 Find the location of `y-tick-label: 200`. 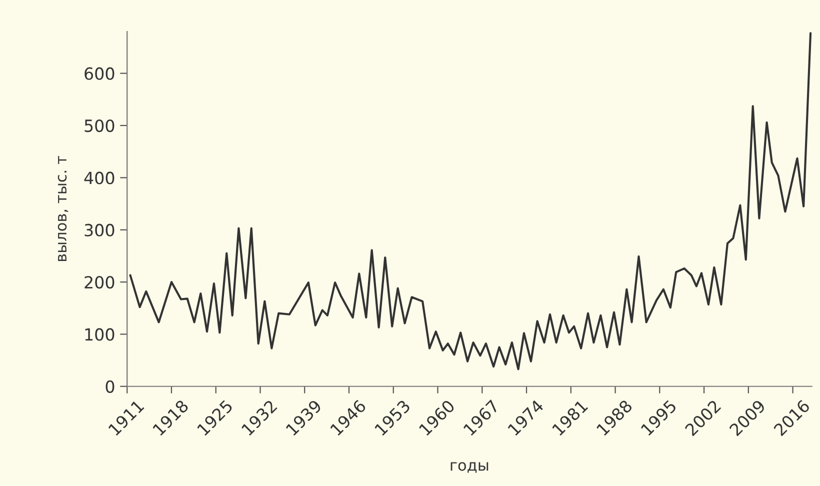

y-tick-label: 200 is located at coordinates (99, 282).